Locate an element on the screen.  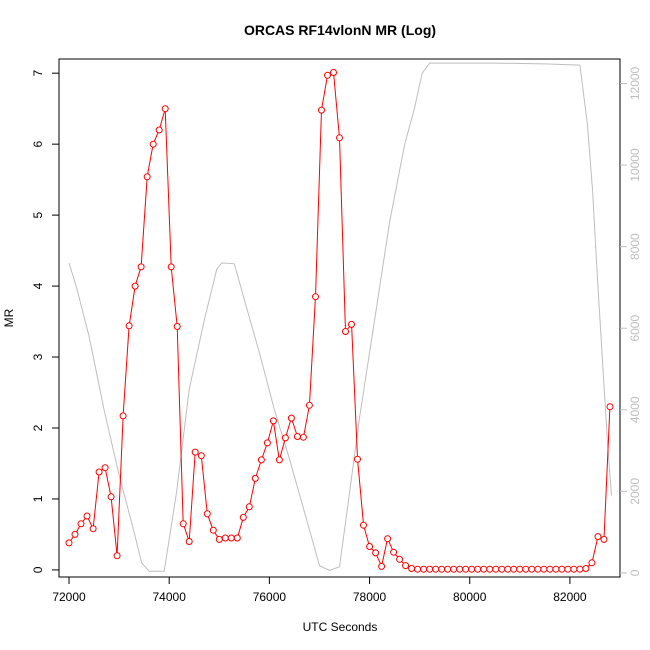
y2-tick-label: 10000 is located at coordinates (635, 165).